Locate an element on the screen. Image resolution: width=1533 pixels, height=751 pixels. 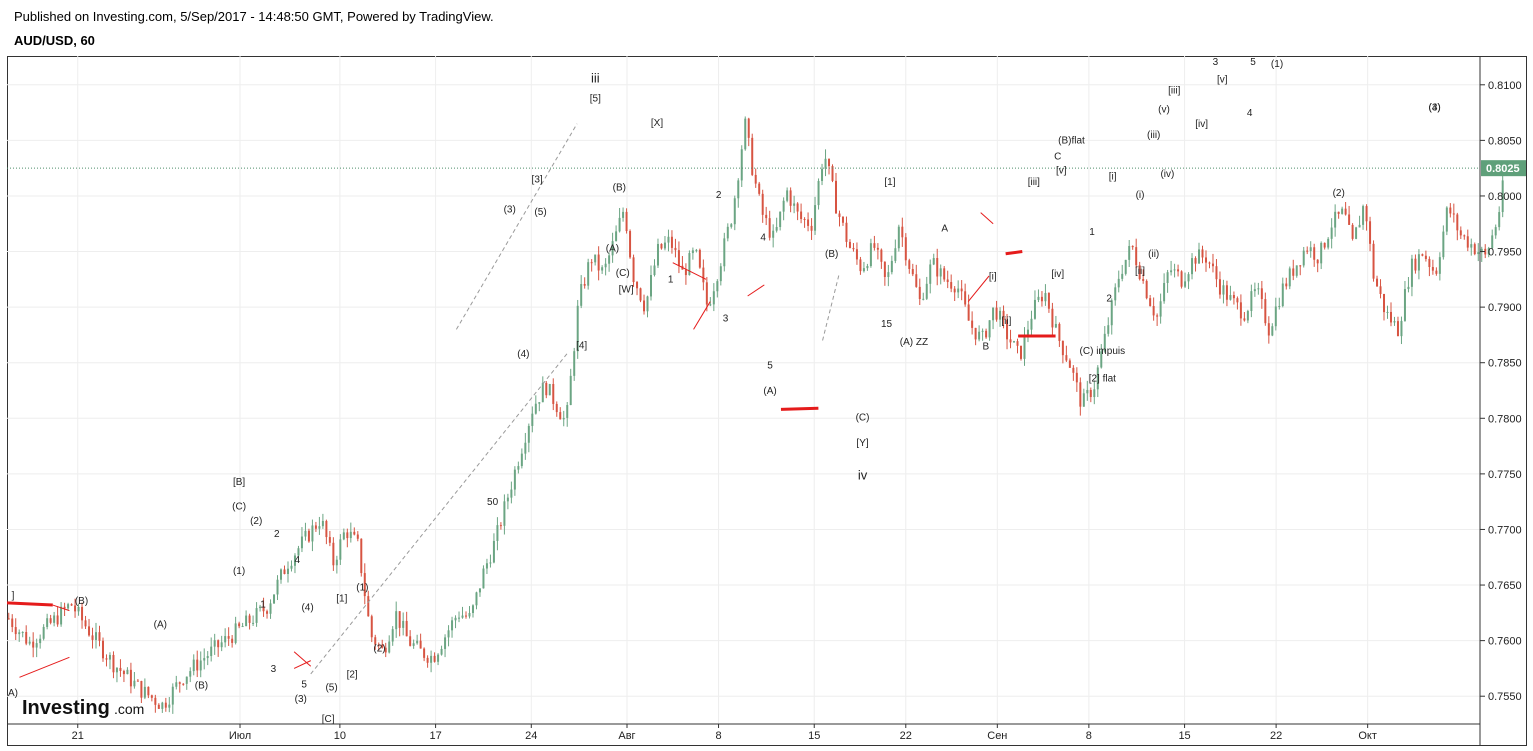
logo-brand: Investing is located at coordinates (66, 708).